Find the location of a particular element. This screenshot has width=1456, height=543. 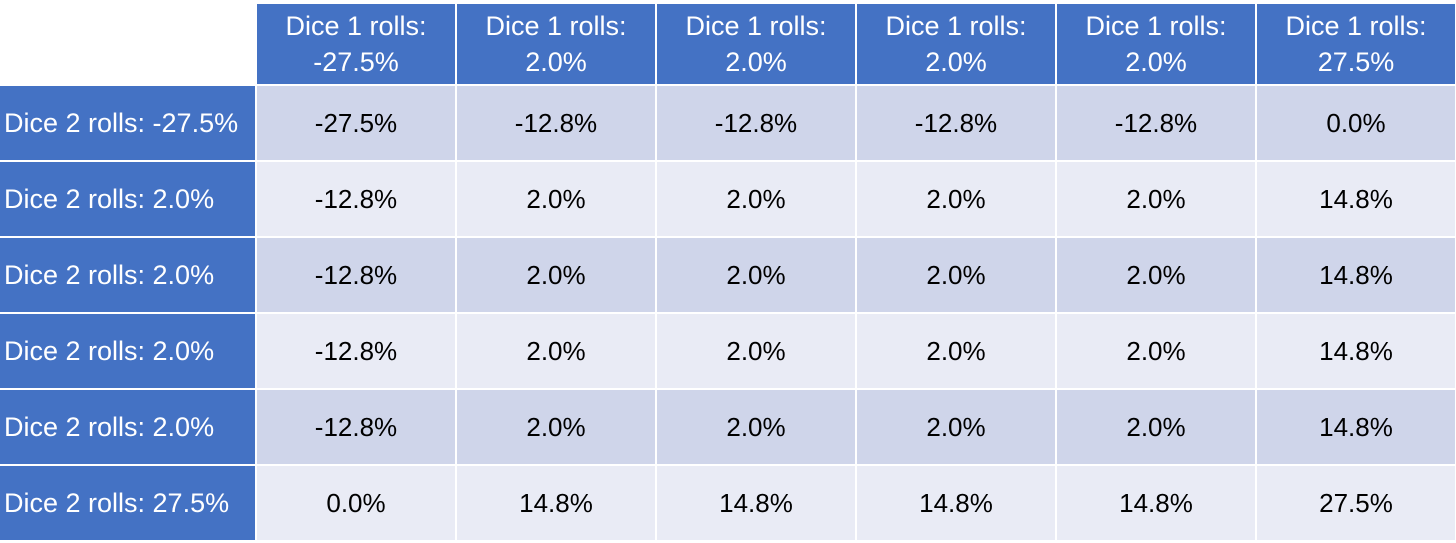

column-header-line2: -27.5% is located at coordinates (356, 62).